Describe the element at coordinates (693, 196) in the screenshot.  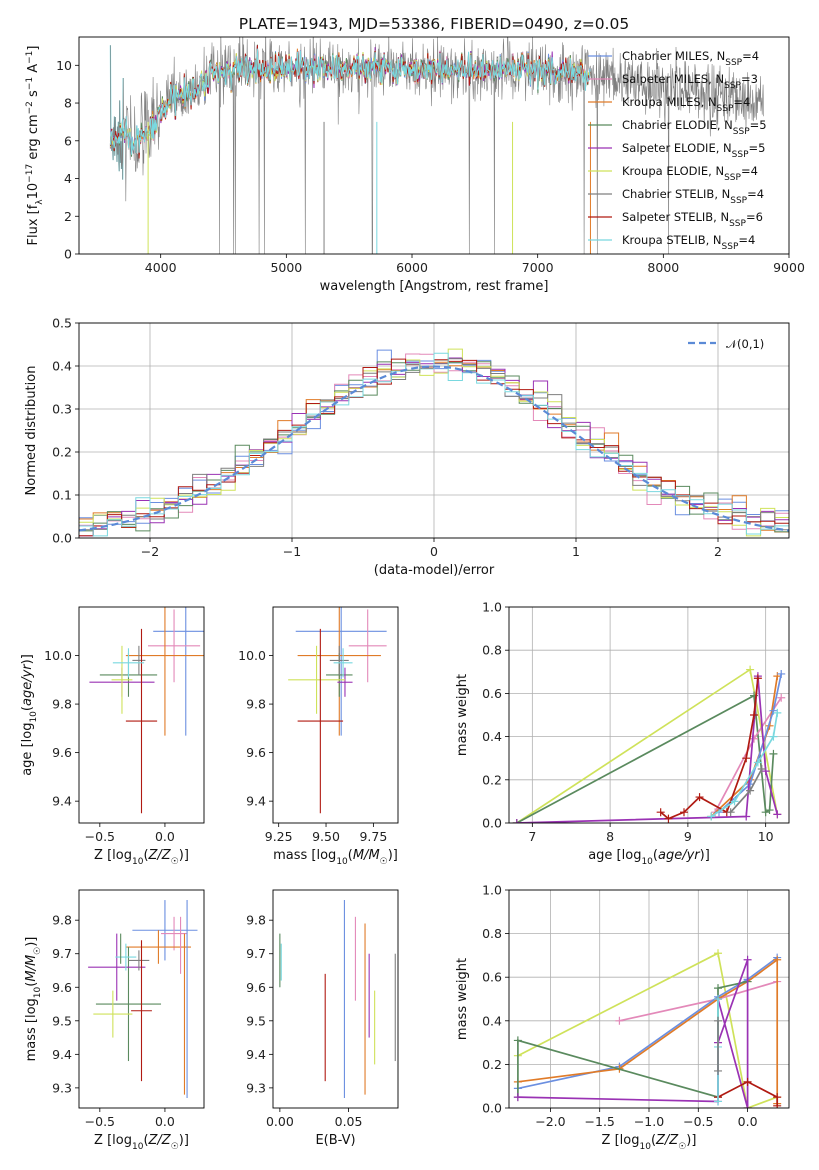
I see `spectrum-legend-entry-6: Chabrier STELIB, NSSP=4` at that location.